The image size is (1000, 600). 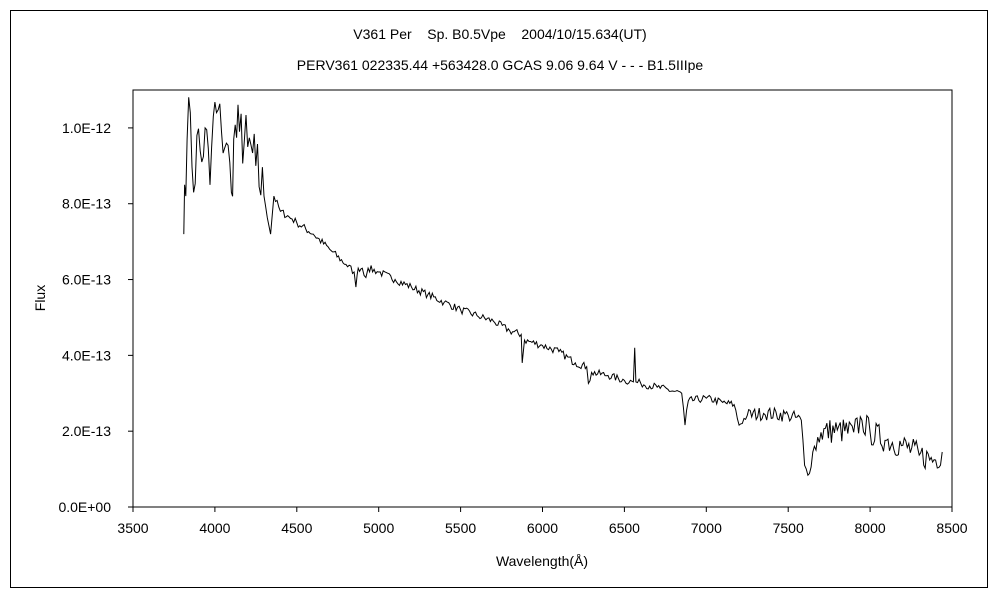 What do you see at coordinates (86, 204) in the screenshot?
I see `y-tick-label: 8.0E-13` at bounding box center [86, 204].